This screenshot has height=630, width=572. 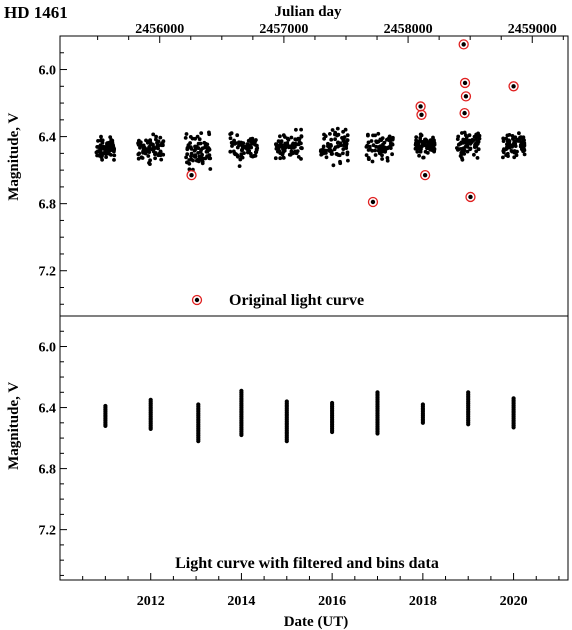 What do you see at coordinates (48, 272) in the screenshot?
I see `top-y-tick-label: 7.2` at bounding box center [48, 272].